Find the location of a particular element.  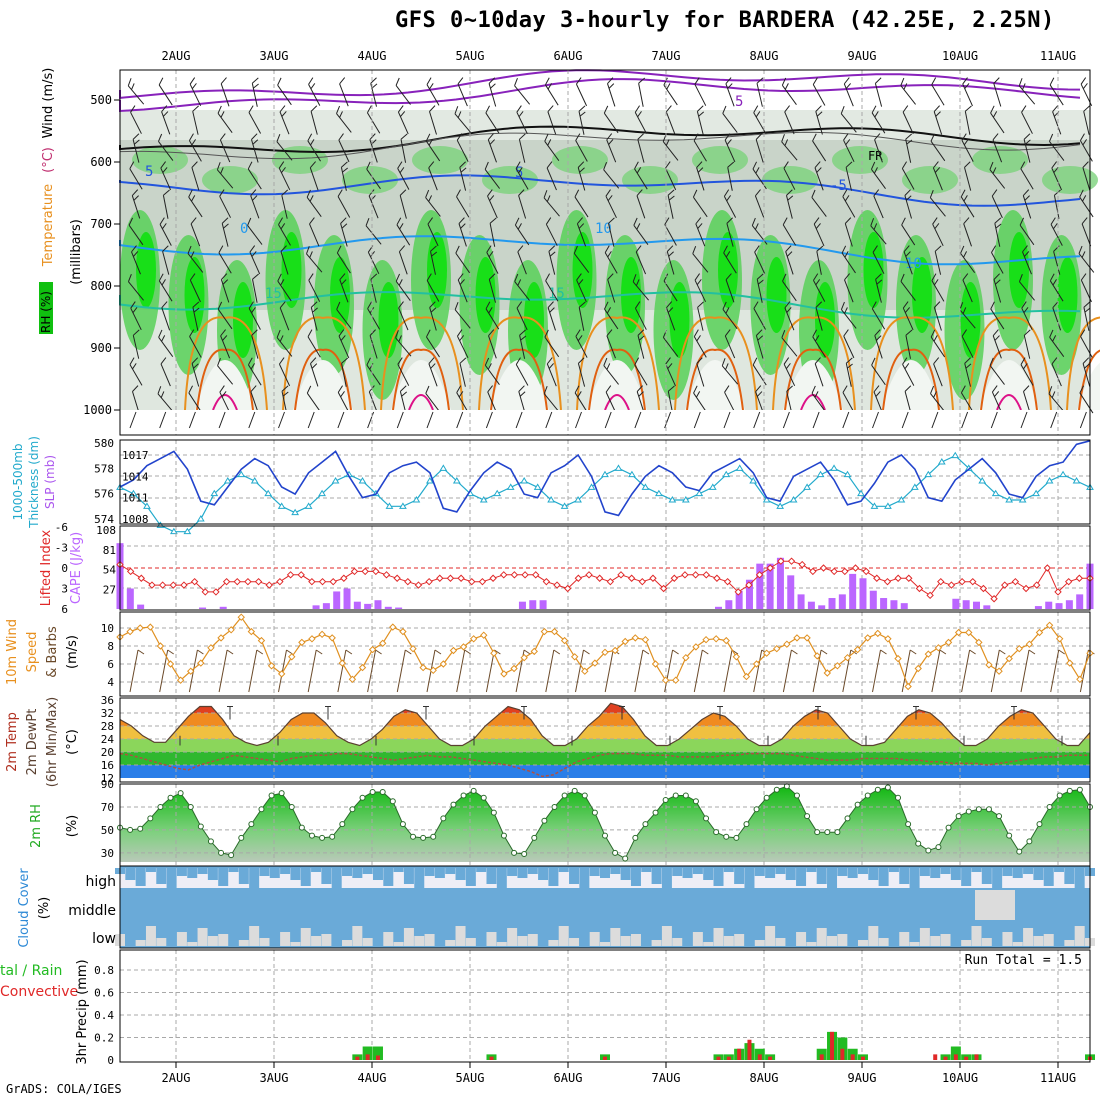

contour-label: 15 is located at coordinates (556, 294).